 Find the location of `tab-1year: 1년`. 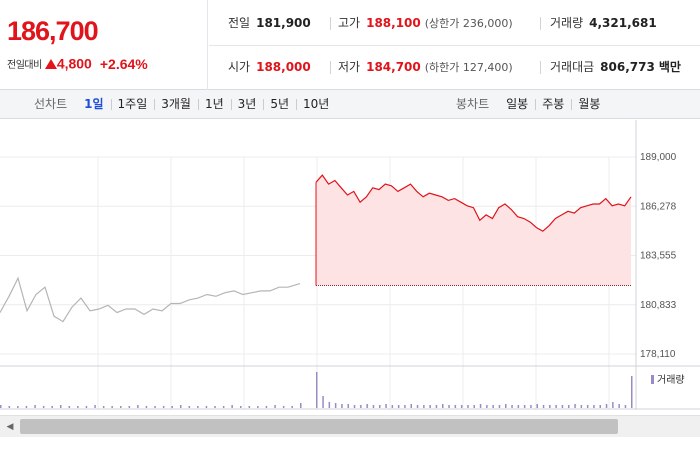

tab-1year: 1년 is located at coordinates (214, 104).